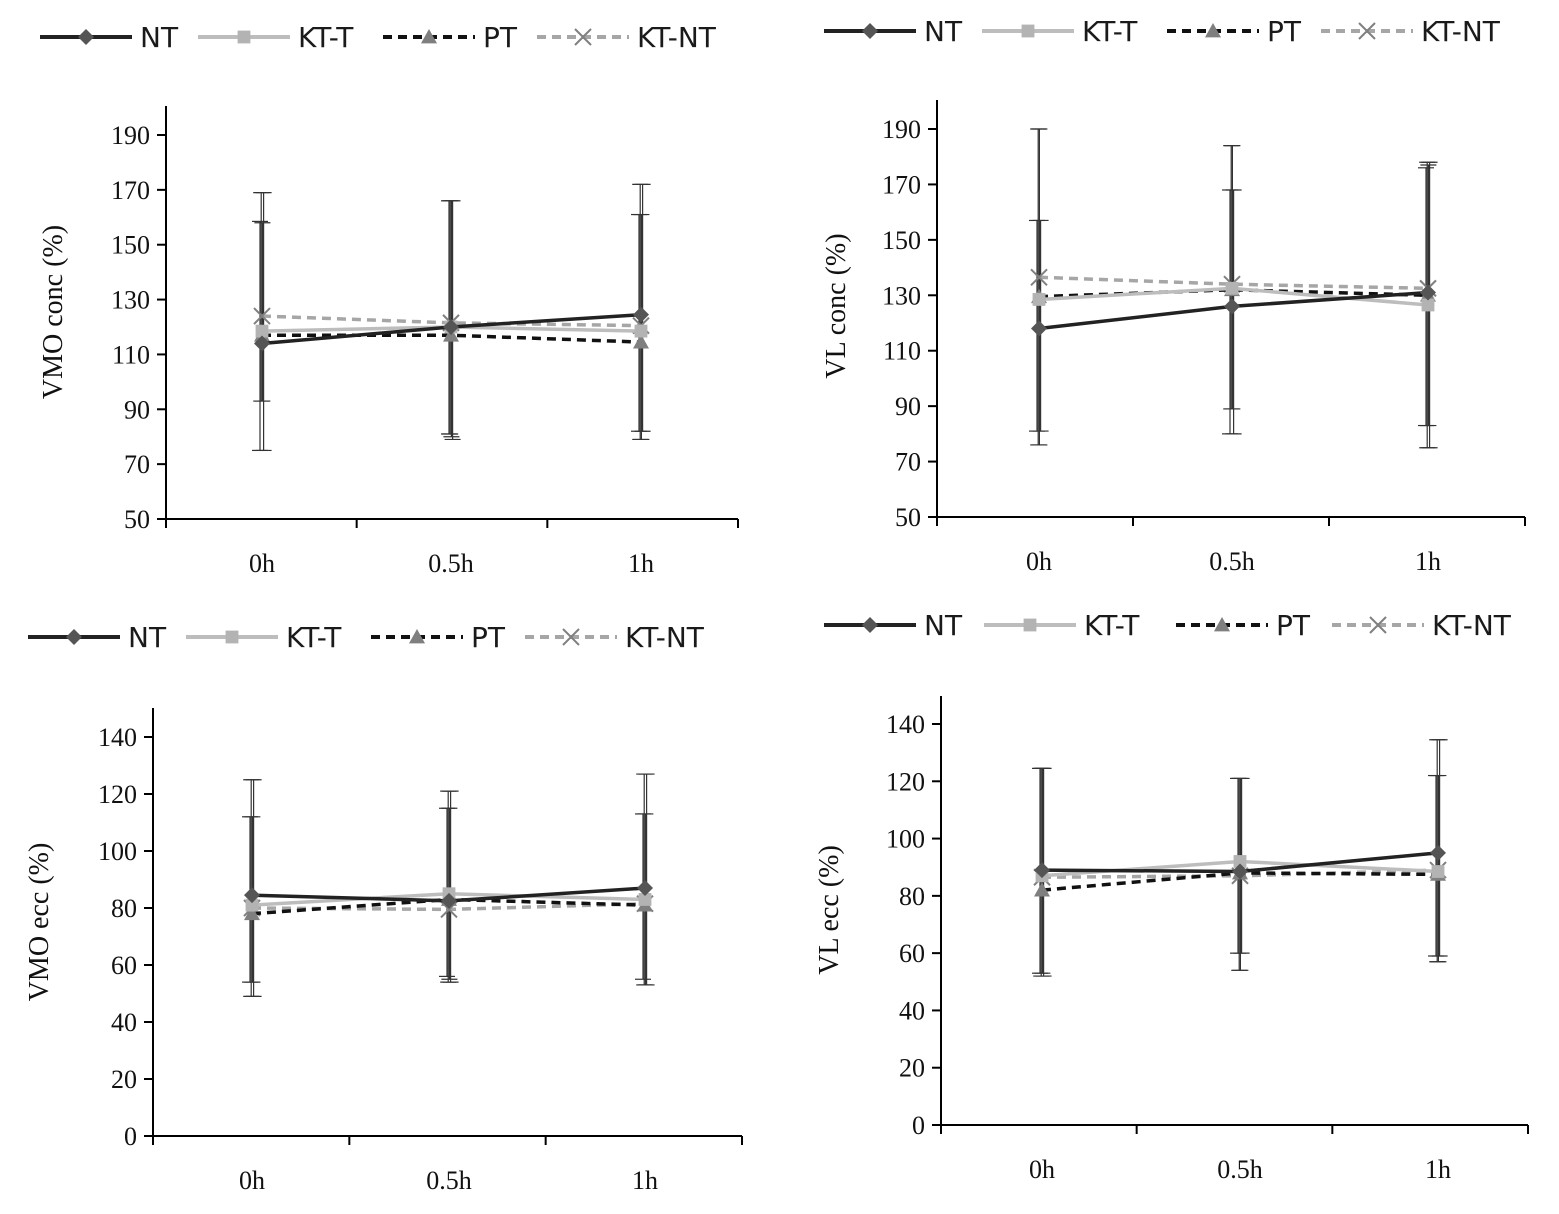 Image resolution: width=1559 pixels, height=1214 pixels. What do you see at coordinates (829, 910) in the screenshot?
I see `y-axis-title: VL ecc (%)` at bounding box center [829, 910].